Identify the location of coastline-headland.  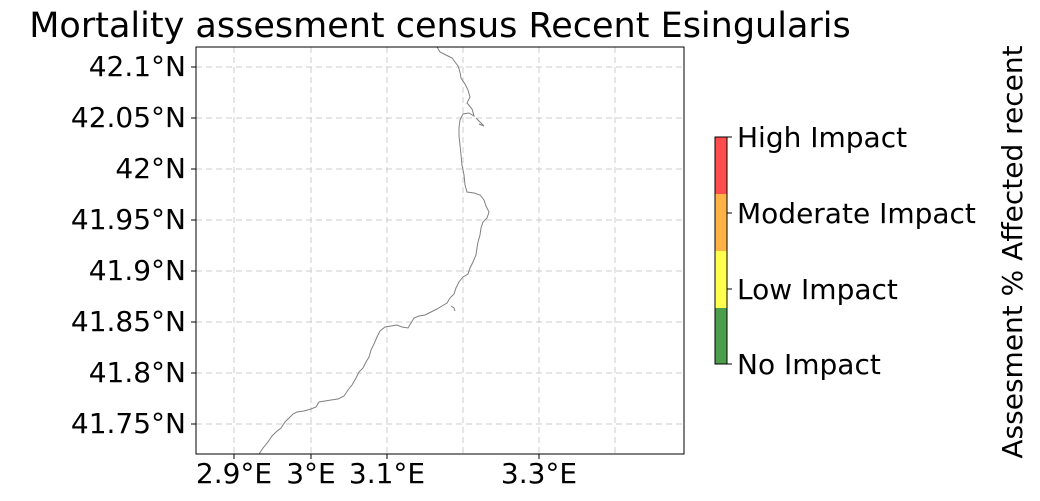
(480, 122).